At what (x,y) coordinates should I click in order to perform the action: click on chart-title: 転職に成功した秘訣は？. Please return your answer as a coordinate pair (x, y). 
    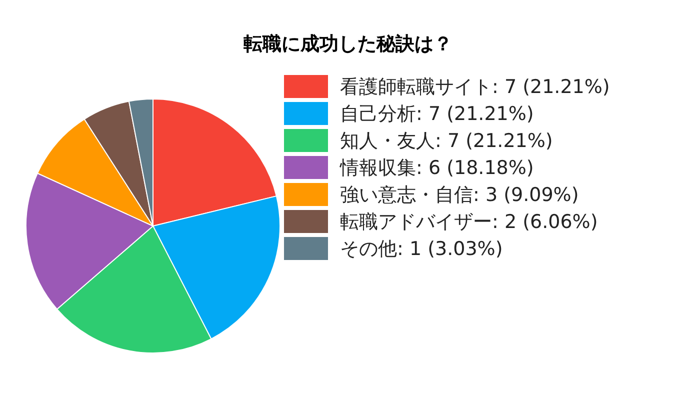
    Looking at the image, I should click on (348, 44).